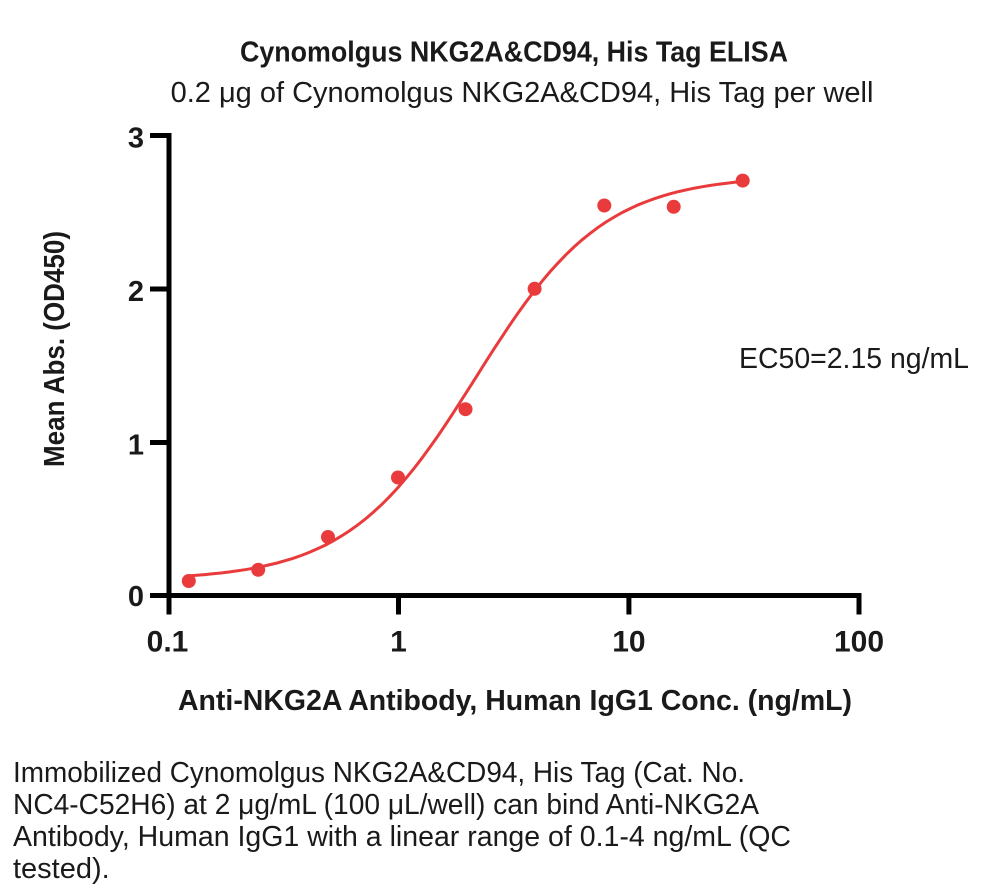 Image resolution: width=1000 pixels, height=896 pixels. Describe the element at coordinates (55, 349) in the screenshot. I see `svg-text: Mean Abs. (OD450)` at that location.